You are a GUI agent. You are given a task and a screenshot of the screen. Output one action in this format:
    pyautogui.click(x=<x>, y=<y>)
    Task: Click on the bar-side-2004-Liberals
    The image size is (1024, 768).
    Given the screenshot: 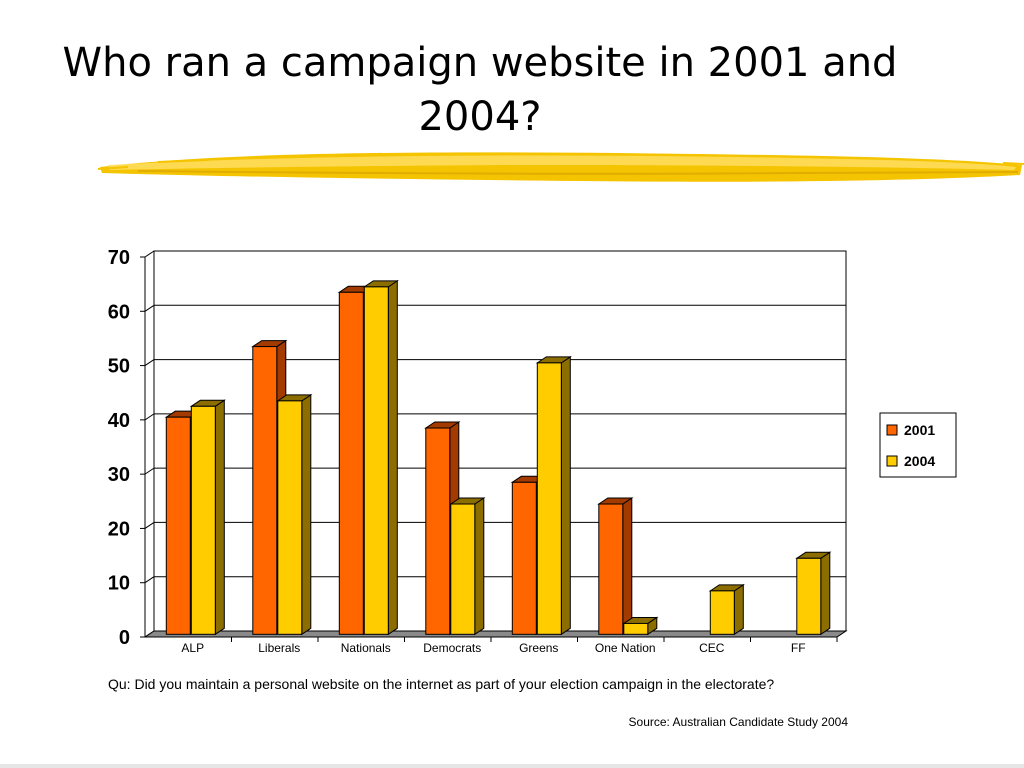 What is the action you would take?
    pyautogui.click(x=306, y=514)
    